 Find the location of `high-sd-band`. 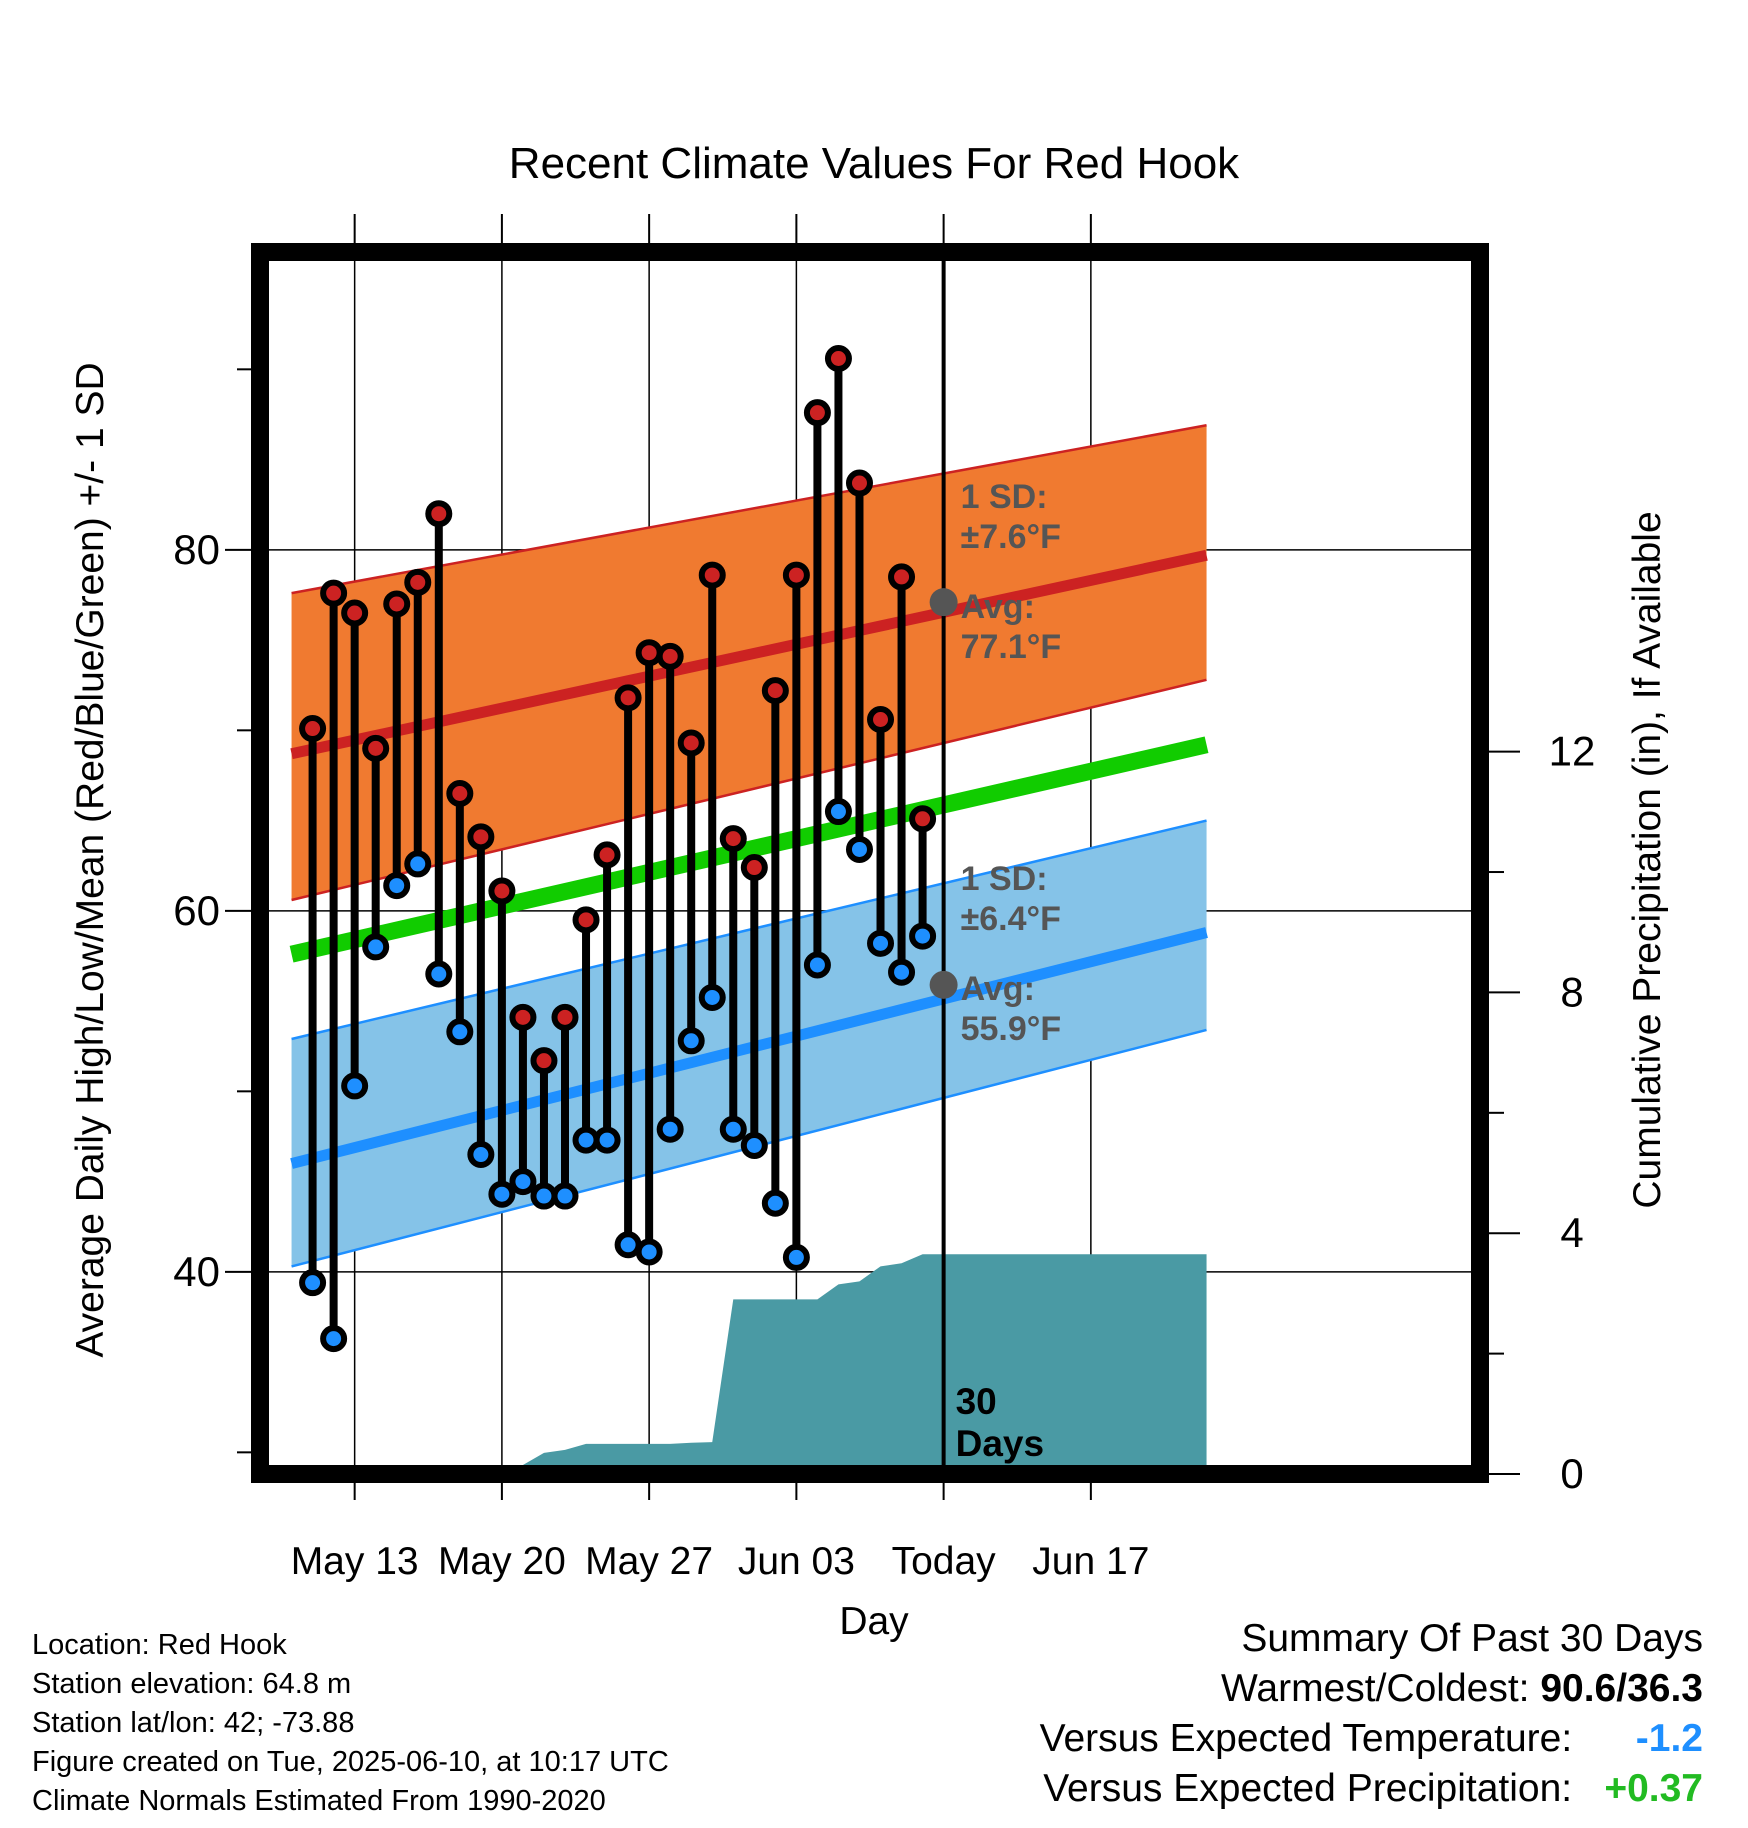

high-sd-band is located at coordinates (749, 663).